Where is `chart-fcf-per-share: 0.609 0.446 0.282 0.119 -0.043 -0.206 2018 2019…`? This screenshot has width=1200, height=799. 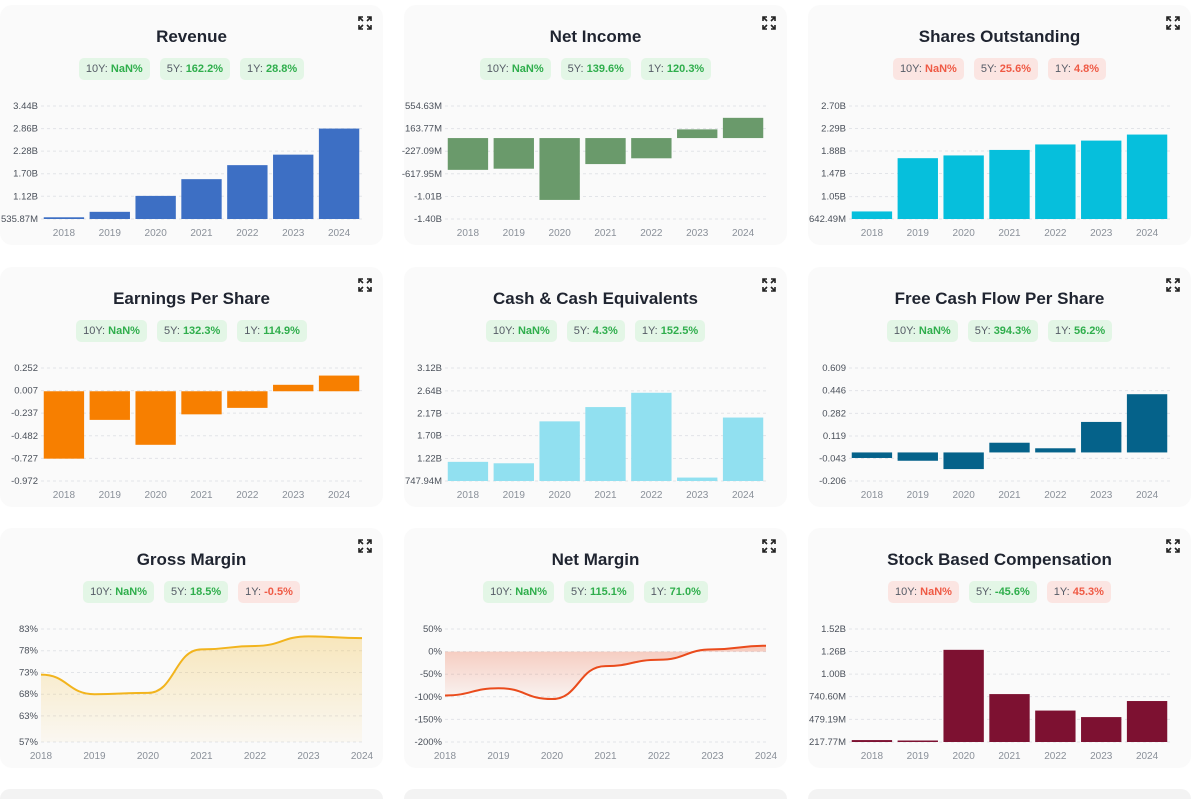
chart-fcf-per-share: 0.609 0.446 0.282 0.119 -0.043 -0.206 2018 2019… is located at coordinates (994, 432).